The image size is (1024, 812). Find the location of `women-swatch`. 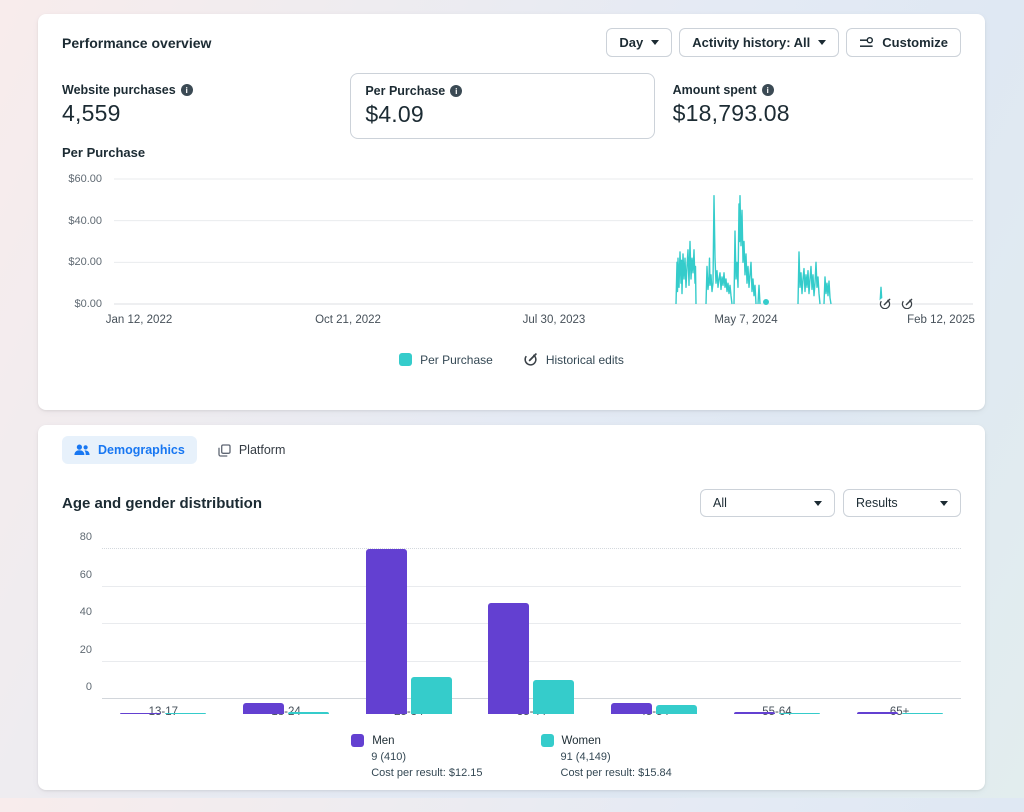

women-swatch is located at coordinates (547, 740).